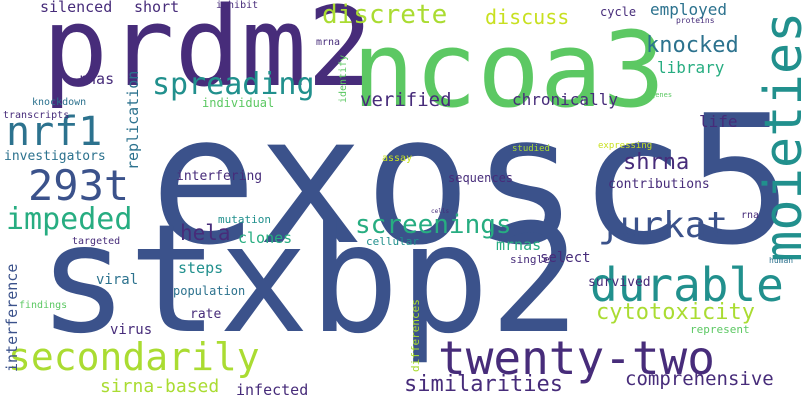  I want to click on word-findings: findings, so click(43, 305).